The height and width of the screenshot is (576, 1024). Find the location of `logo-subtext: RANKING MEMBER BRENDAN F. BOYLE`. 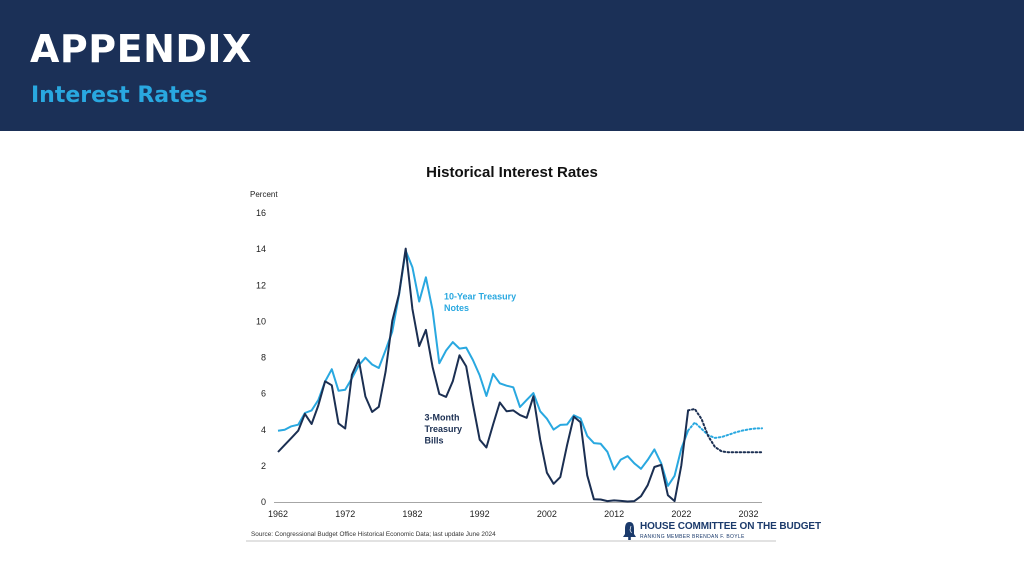

logo-subtext: RANKING MEMBER BRENDAN F. BOYLE is located at coordinates (692, 537).